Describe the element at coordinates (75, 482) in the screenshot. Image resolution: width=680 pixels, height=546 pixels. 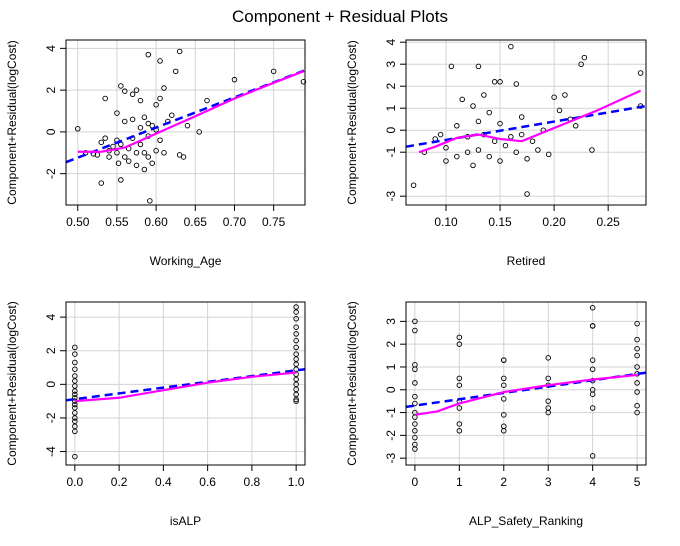
I see `x-tick-label: 0.0` at that location.